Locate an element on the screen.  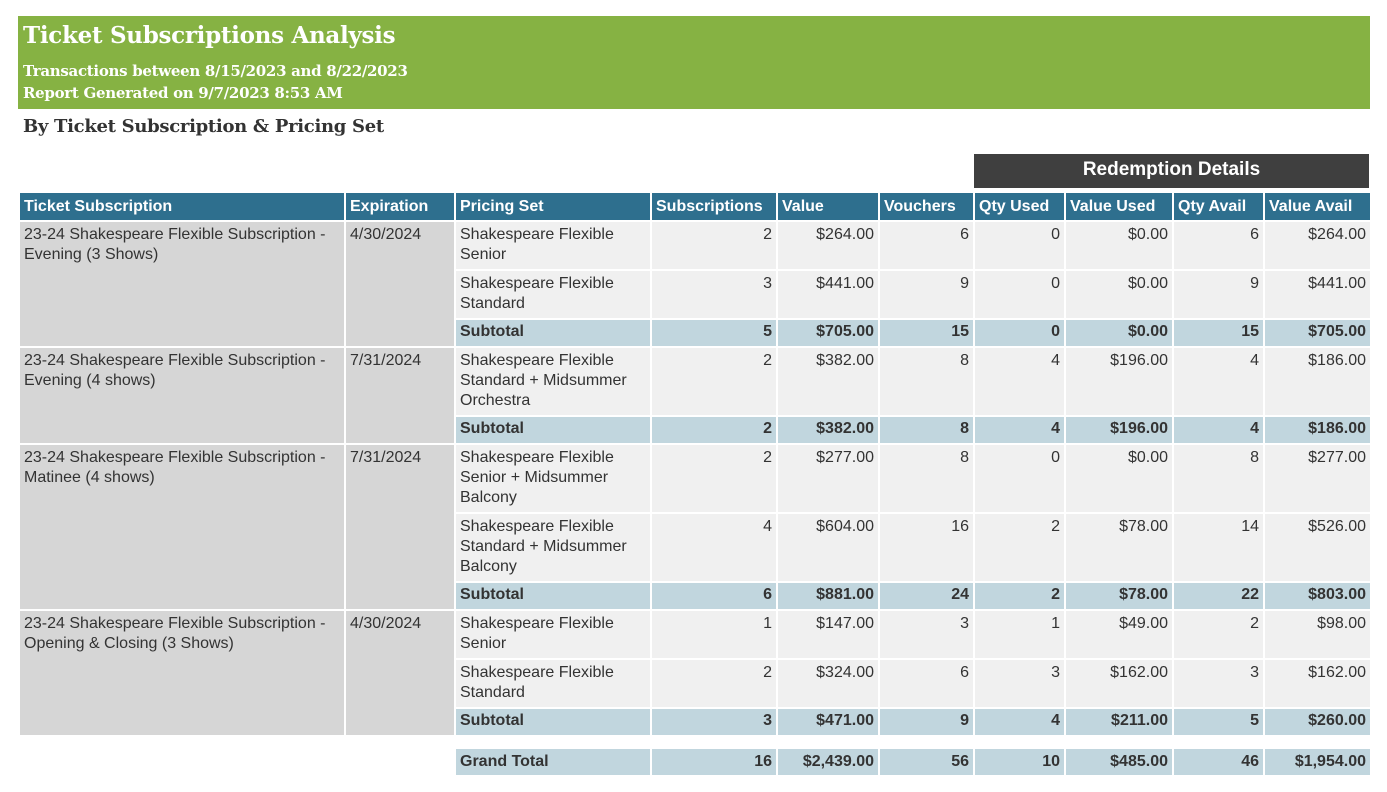
value-used: $162.00 is located at coordinates (1119, 683).